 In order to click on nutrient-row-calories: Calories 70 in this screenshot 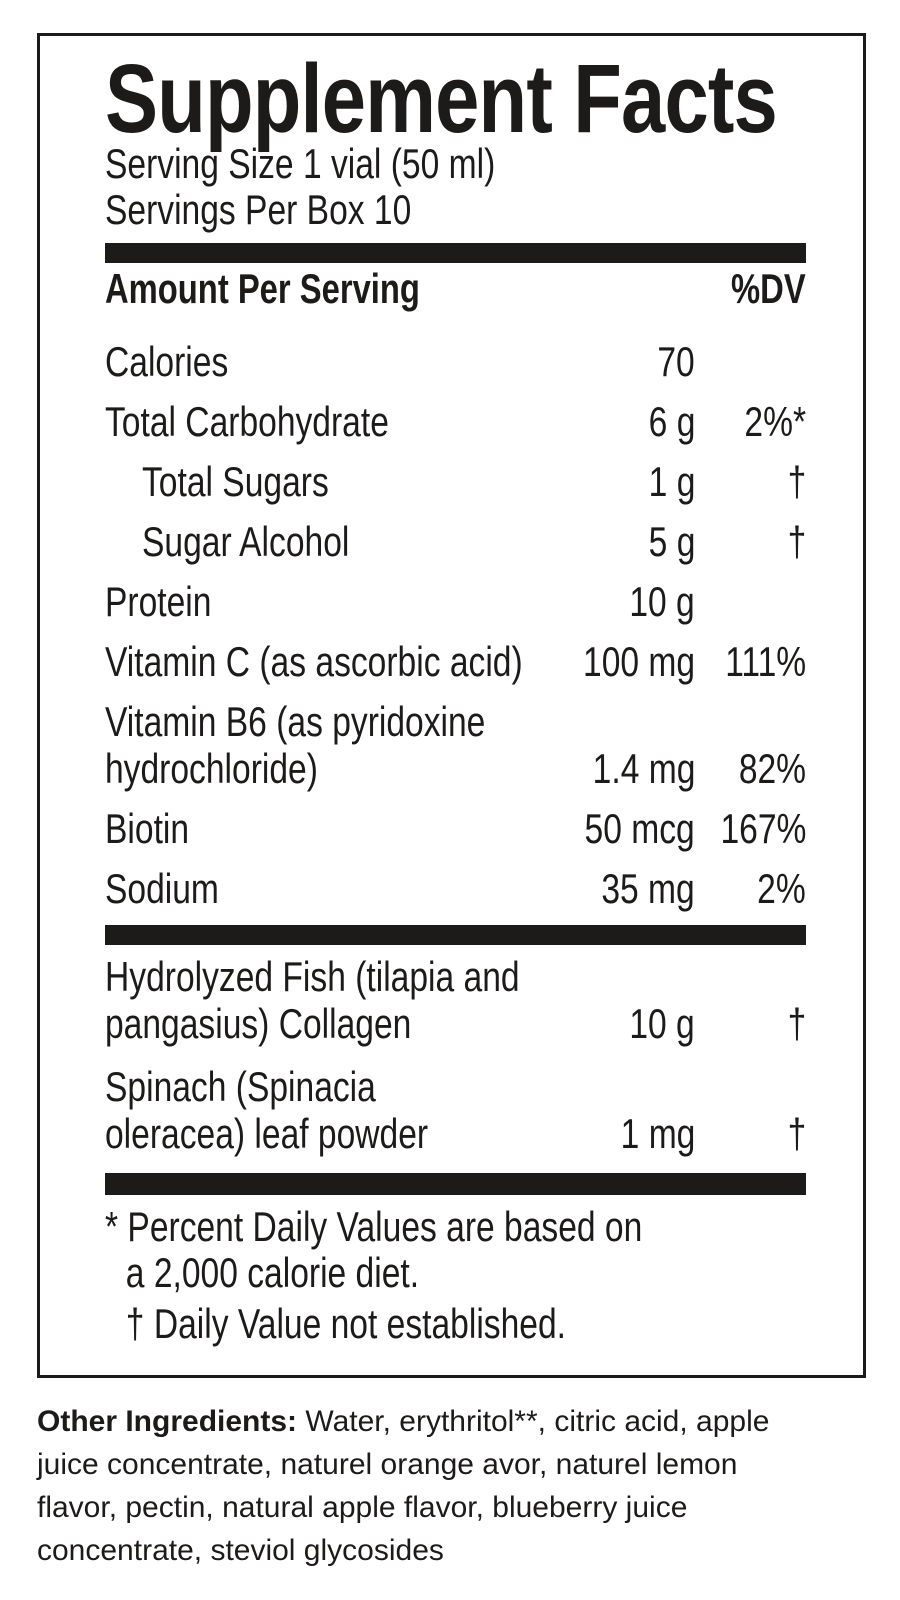, I will do `click(455, 361)`.